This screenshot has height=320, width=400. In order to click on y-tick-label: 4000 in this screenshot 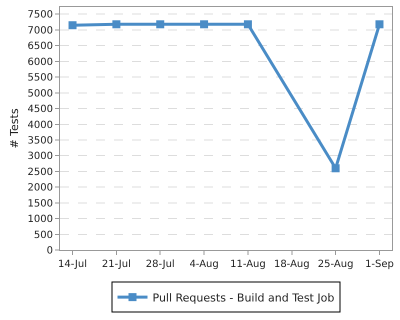, I will do `click(40, 125)`.